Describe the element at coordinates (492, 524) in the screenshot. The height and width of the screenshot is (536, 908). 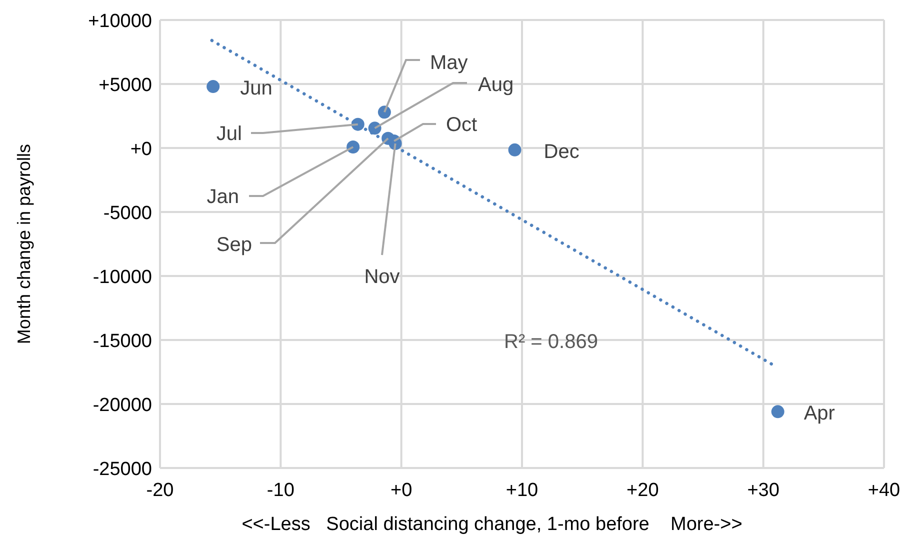
I see `x-axis-title: <<-Less Social distancing change, 1-mo before More->>` at that location.